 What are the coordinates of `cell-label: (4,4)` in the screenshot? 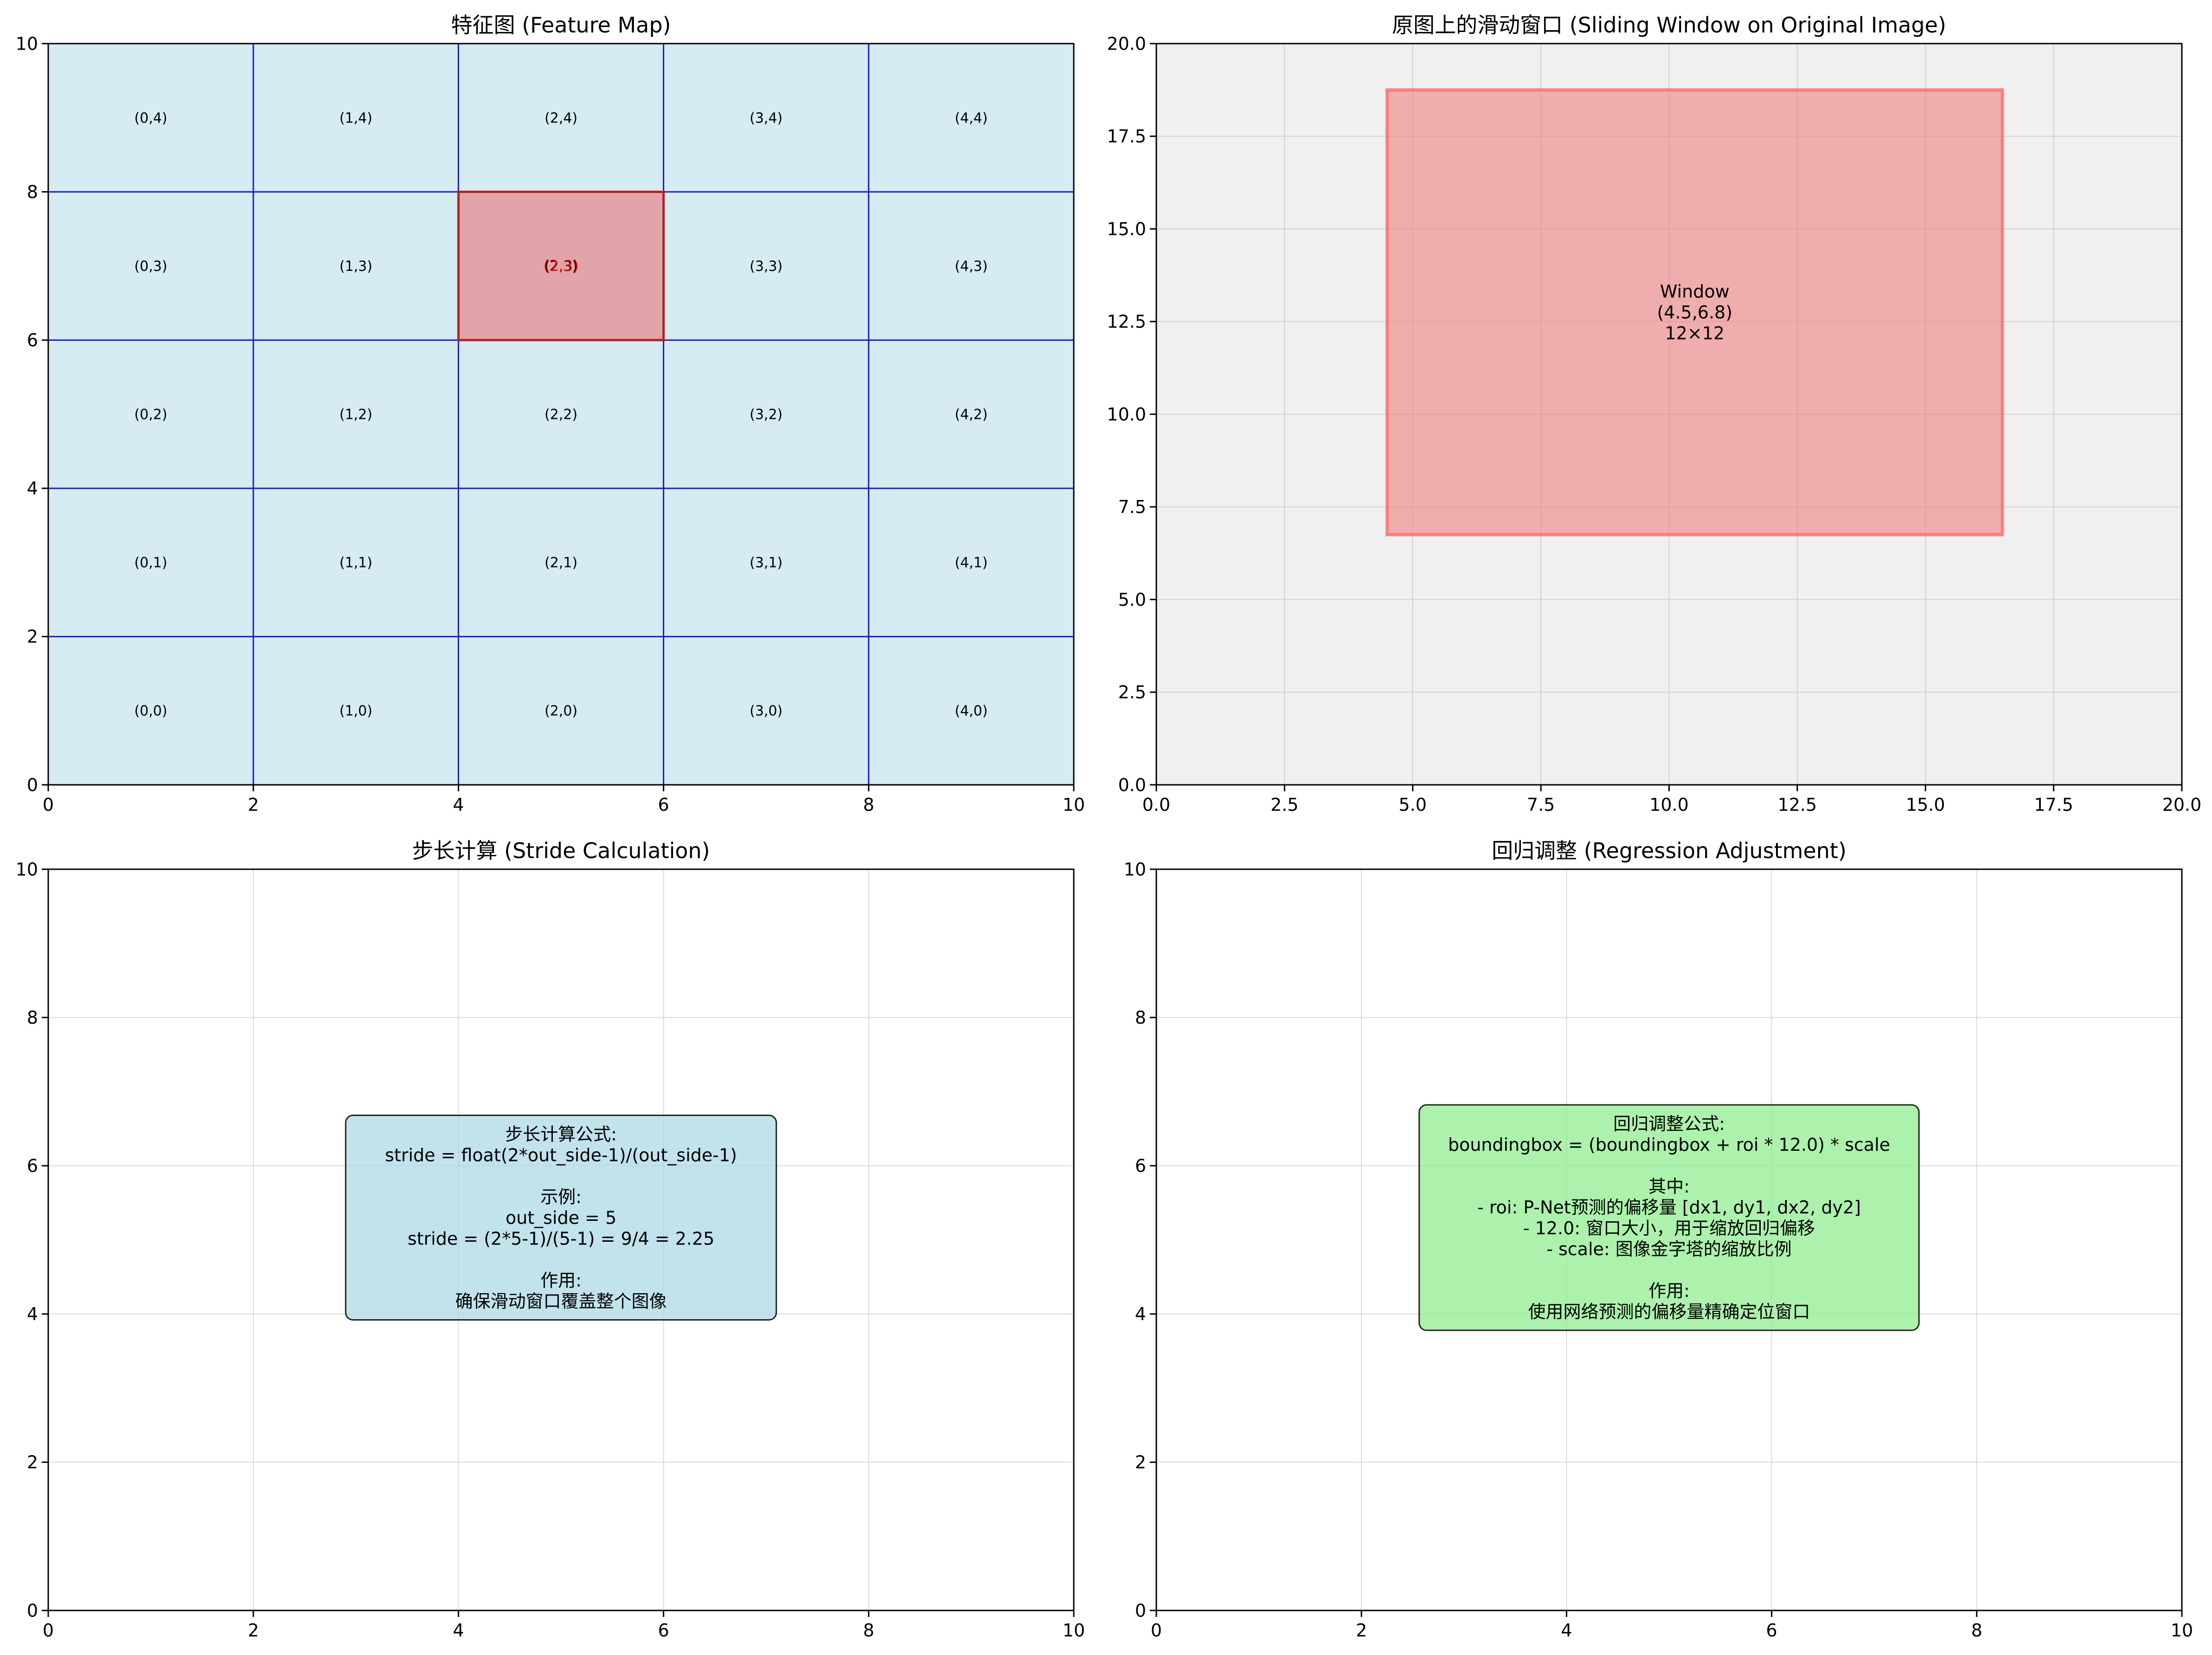 It's located at (971, 118).